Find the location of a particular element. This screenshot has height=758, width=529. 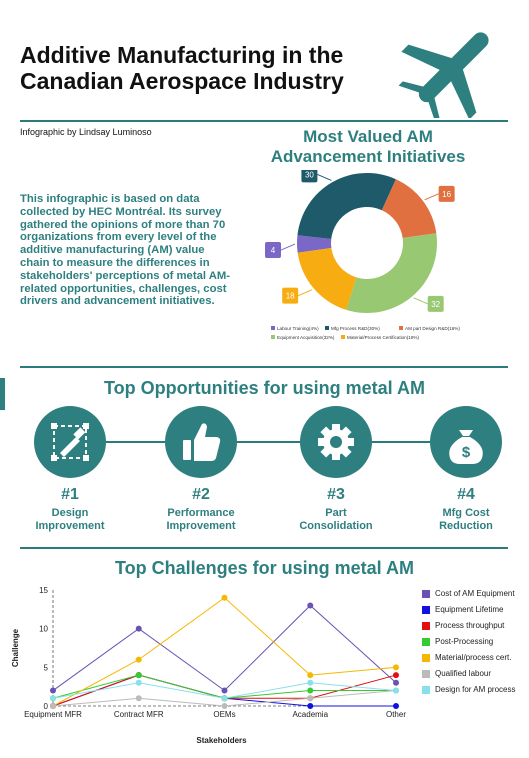

legend-entry: Equipment Lifetime is located at coordinates (474, 613).